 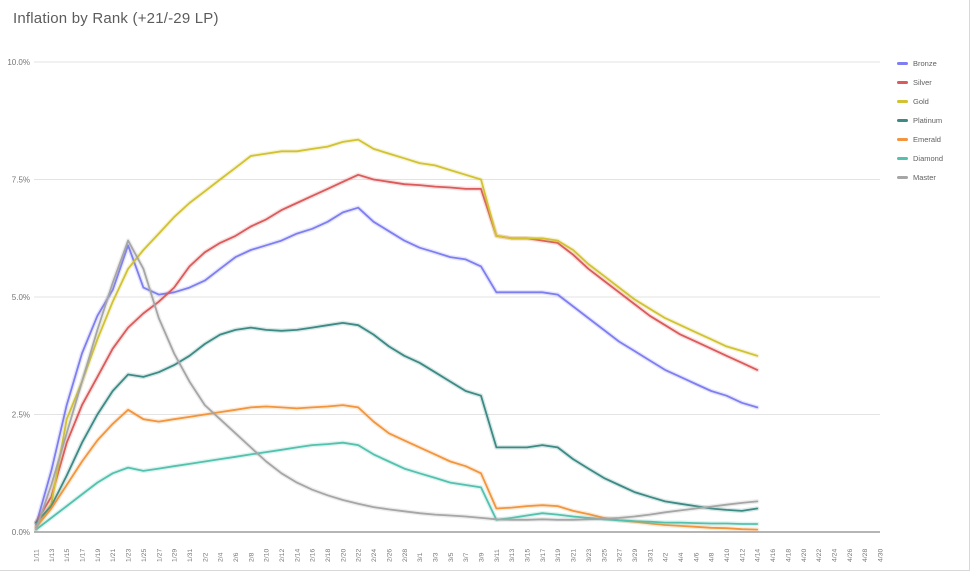 What do you see at coordinates (589, 555) in the screenshot?
I see `x-tick-label: 3/23` at bounding box center [589, 555].